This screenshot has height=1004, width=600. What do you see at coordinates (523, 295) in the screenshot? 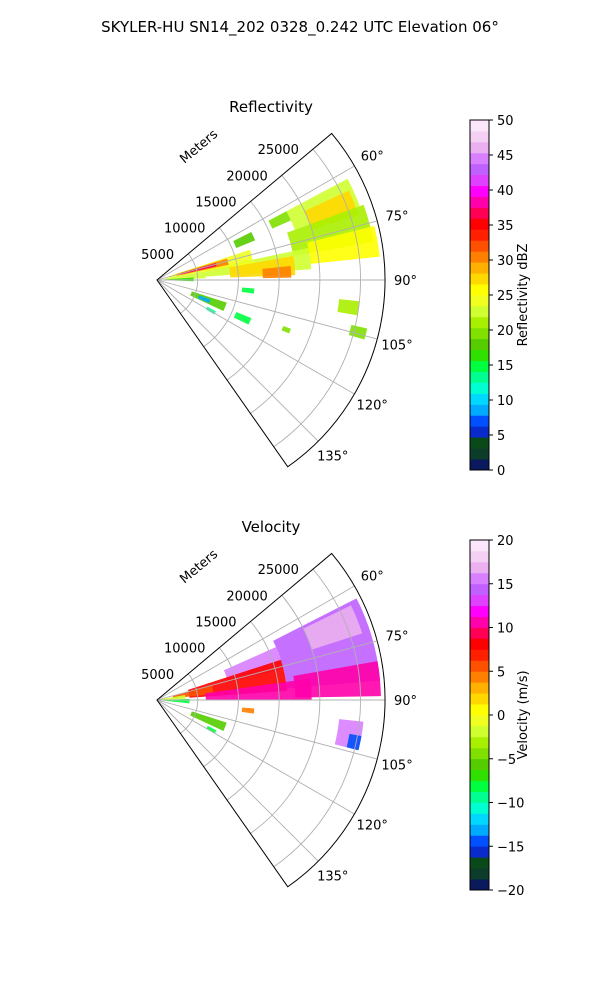
I see `colorbar-label: Reflectivity dBZ` at bounding box center [523, 295].